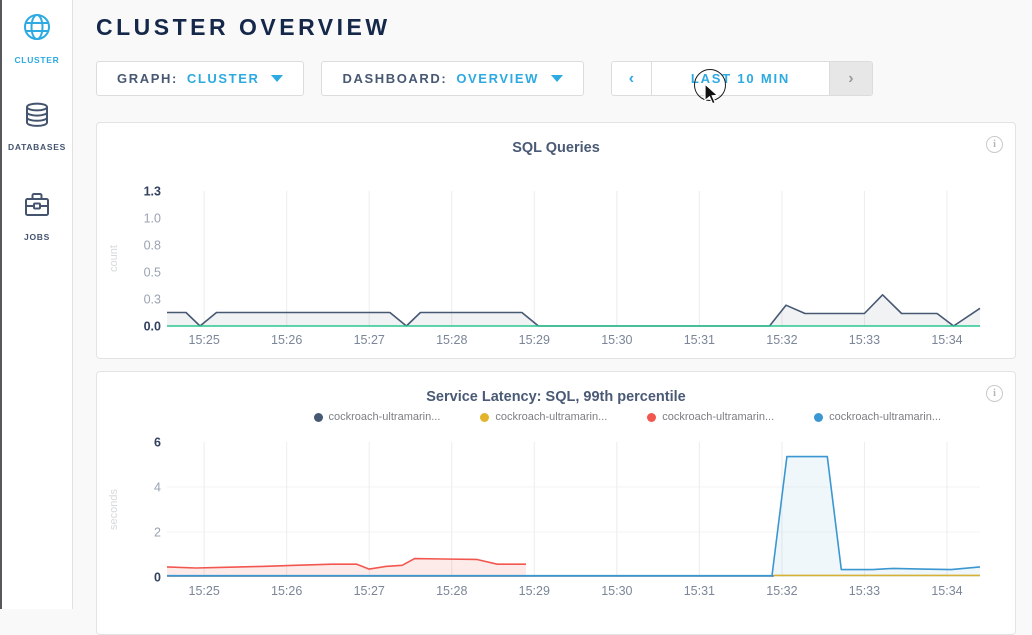  What do you see at coordinates (114, 258) in the screenshot?
I see `svg-text: count` at bounding box center [114, 258].